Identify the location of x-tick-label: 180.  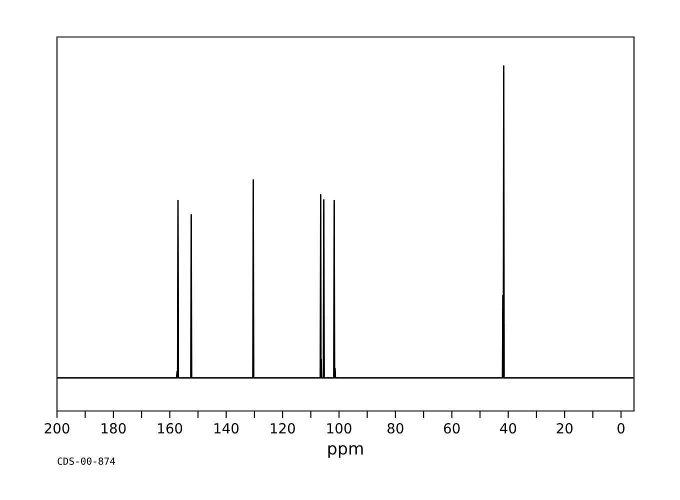
(114, 428).